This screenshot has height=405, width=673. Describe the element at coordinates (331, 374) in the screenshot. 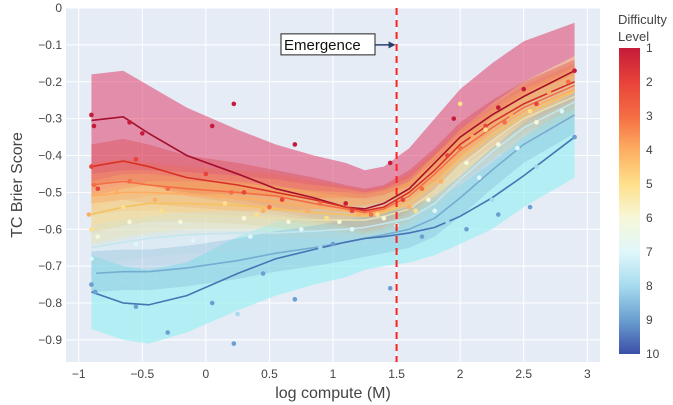

I see `x-tick-labels: −1 −0.5 0 0.5 1 1.5 2 2.5 3` at that location.